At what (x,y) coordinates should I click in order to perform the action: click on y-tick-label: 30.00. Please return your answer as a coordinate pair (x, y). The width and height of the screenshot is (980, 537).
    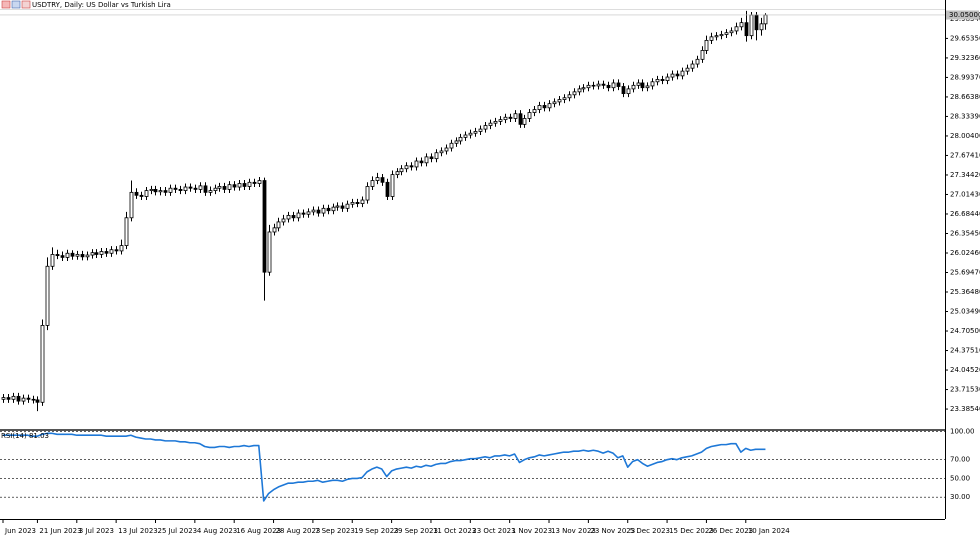
    Looking at the image, I should click on (960, 497).